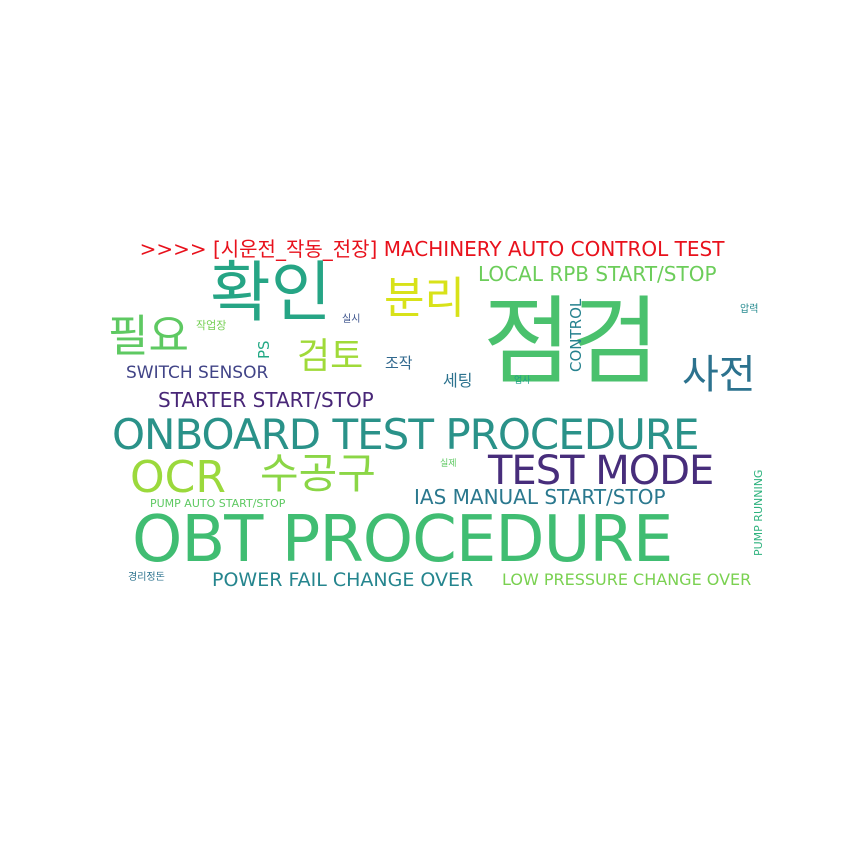  Describe the element at coordinates (597, 274) in the screenshot. I see `word-local-rpb-start-stop: LOCAL RPB START/STOP` at that location.